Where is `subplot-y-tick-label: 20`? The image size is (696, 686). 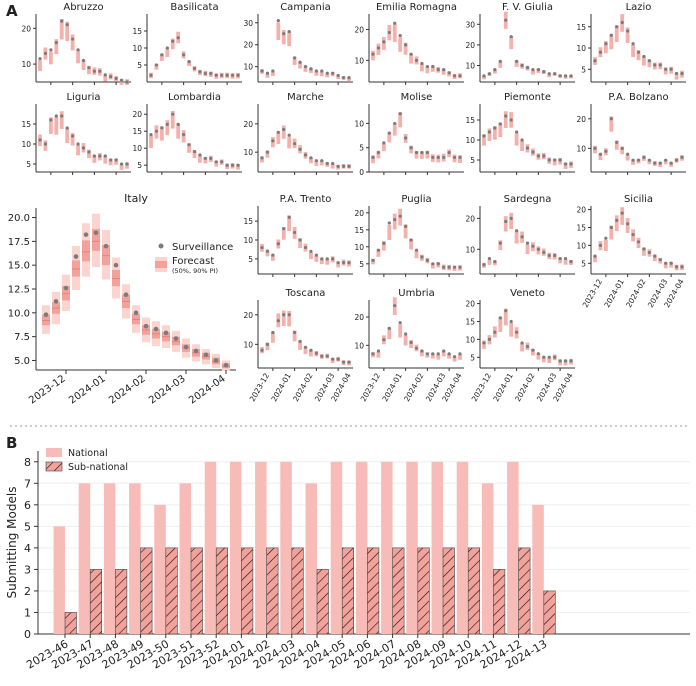
subplot-y-tick-label: 20 is located at coordinates (470, 218).